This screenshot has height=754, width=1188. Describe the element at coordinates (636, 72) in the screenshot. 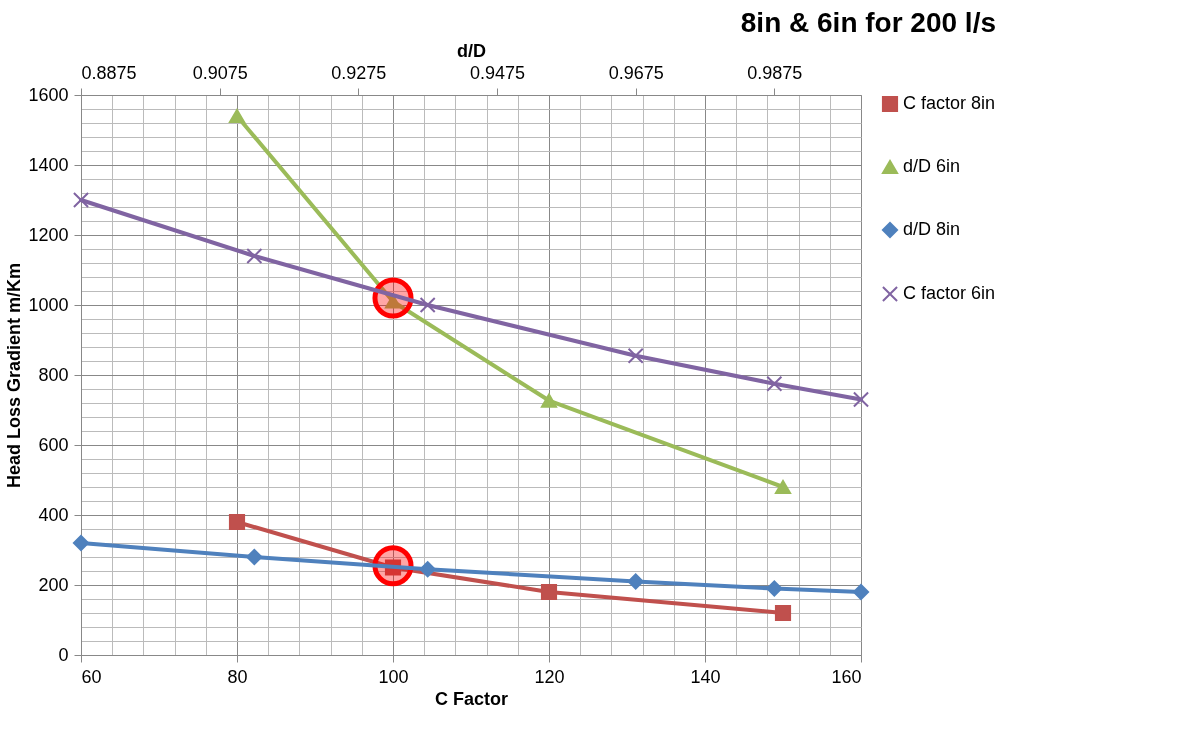

I see `x2-tick-label: 0.9675` at that location.